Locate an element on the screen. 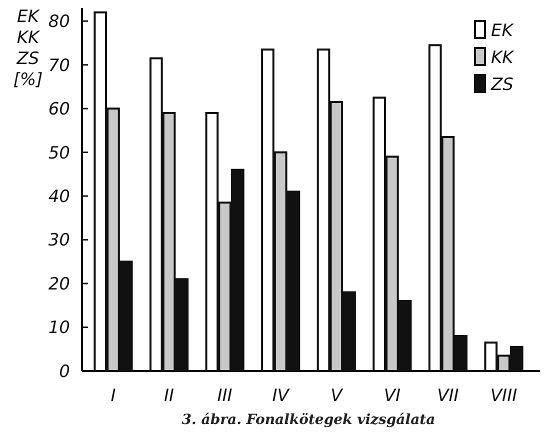 The width and height of the screenshot is (555, 434). x-tick-label: II is located at coordinates (169, 396).